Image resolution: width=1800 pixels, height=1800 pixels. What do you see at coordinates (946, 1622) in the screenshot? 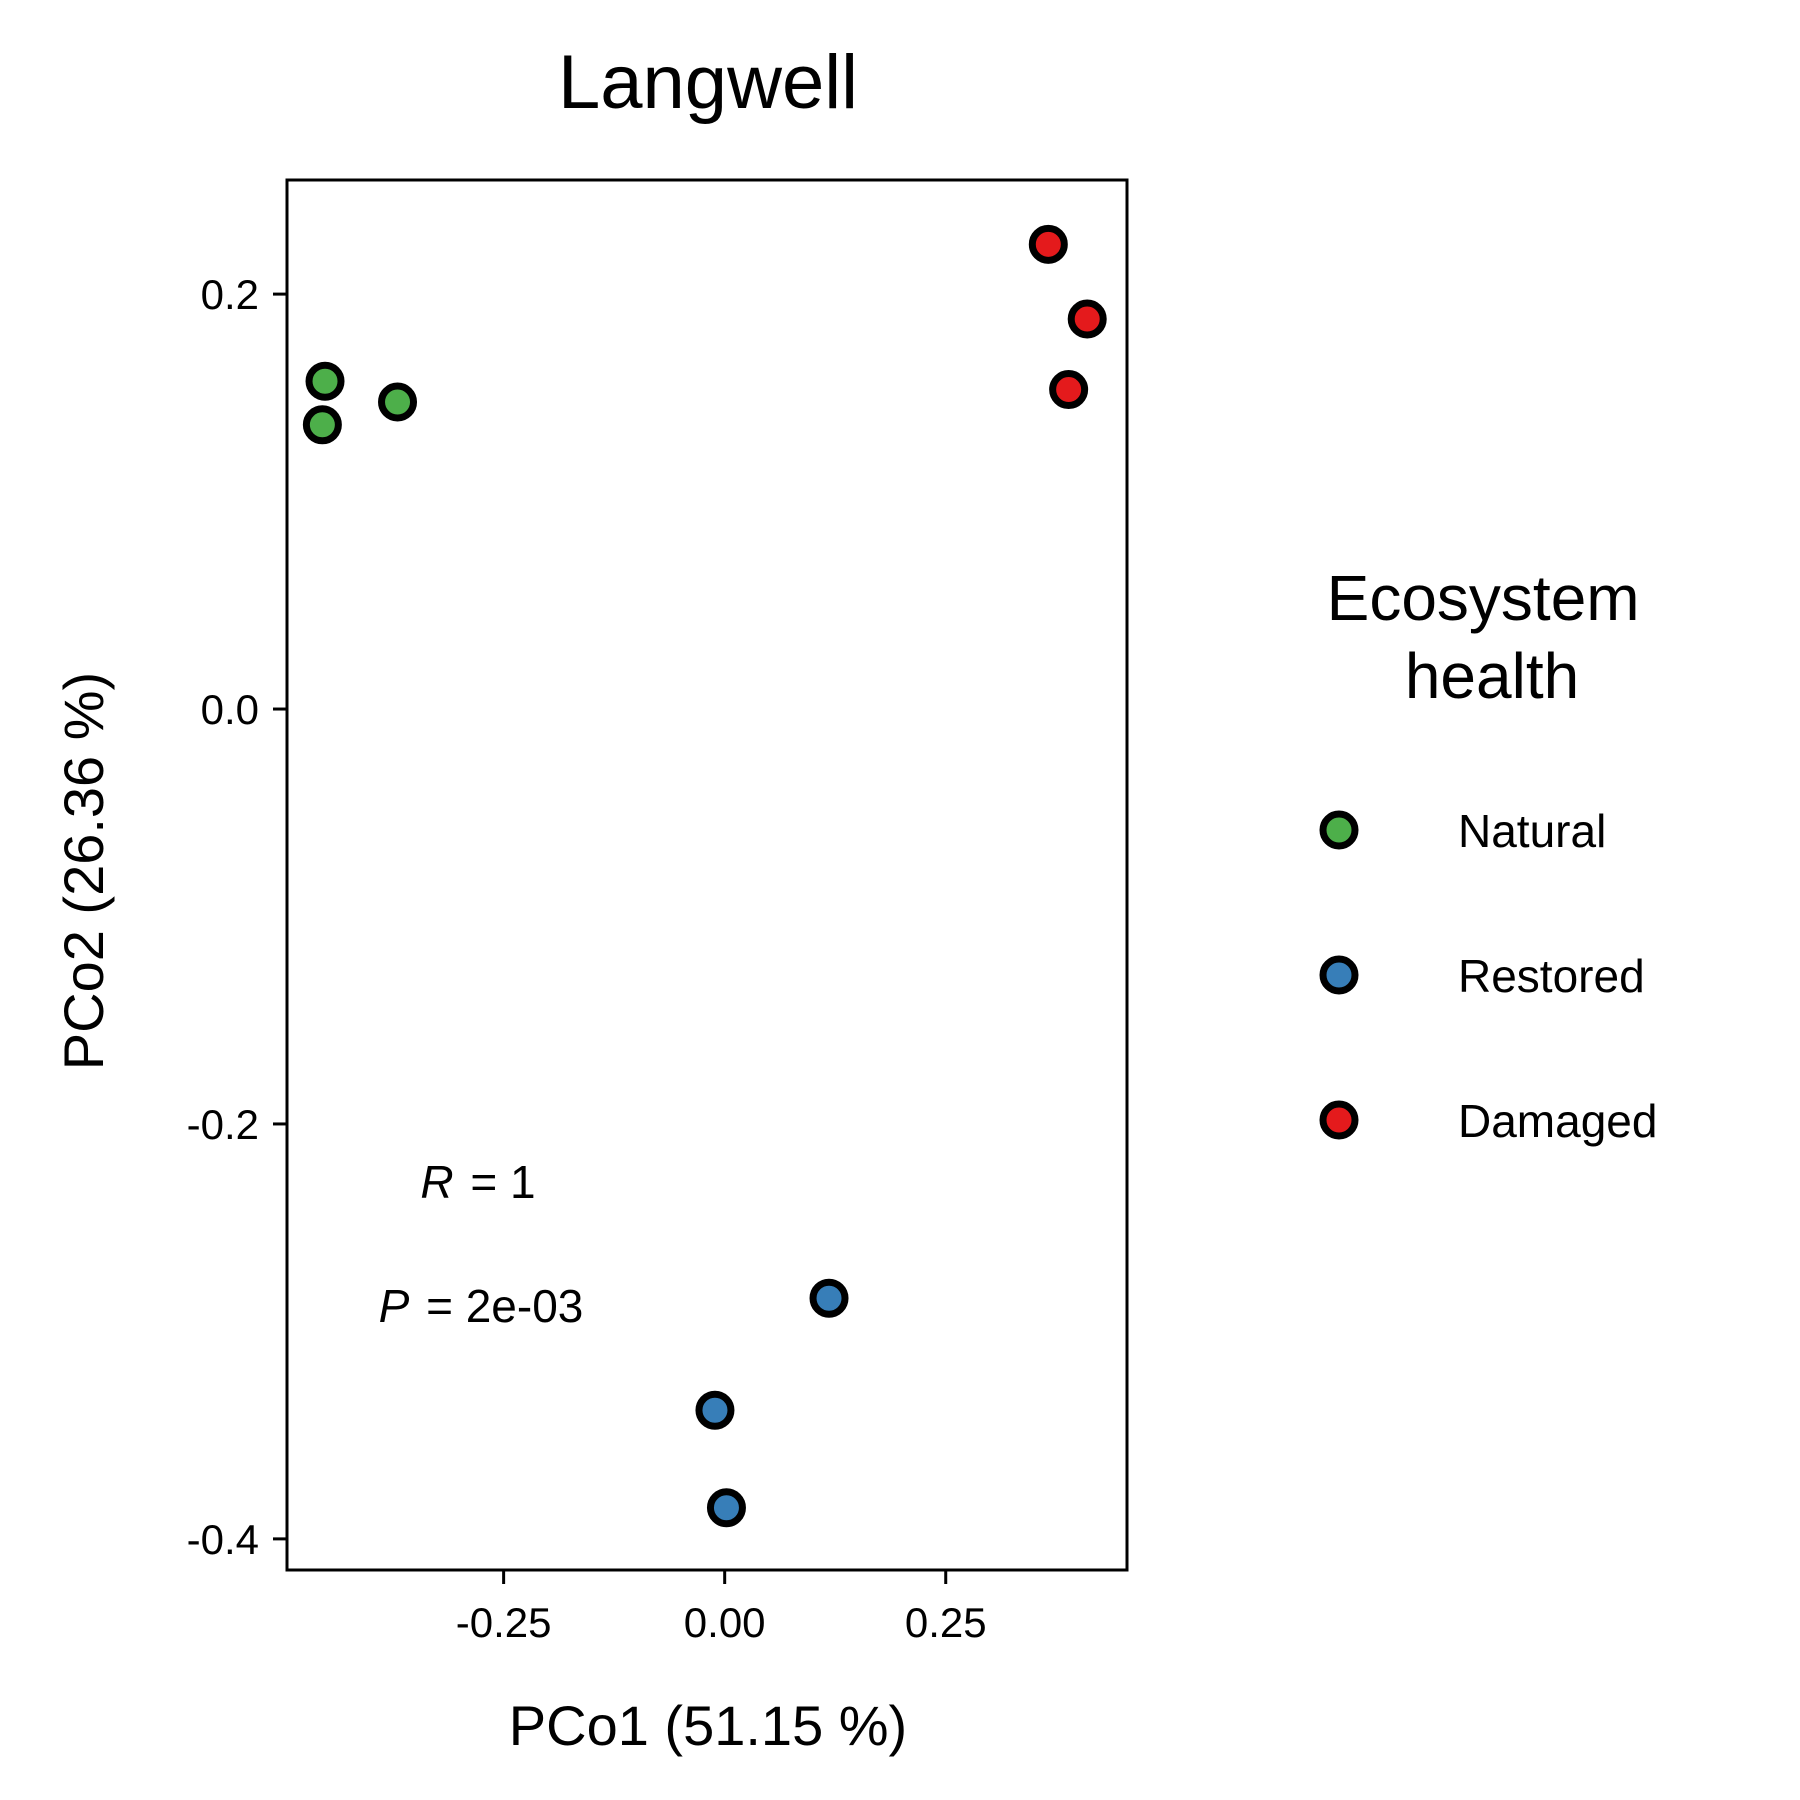
I see `x-tick-label: 0.25` at bounding box center [946, 1622].